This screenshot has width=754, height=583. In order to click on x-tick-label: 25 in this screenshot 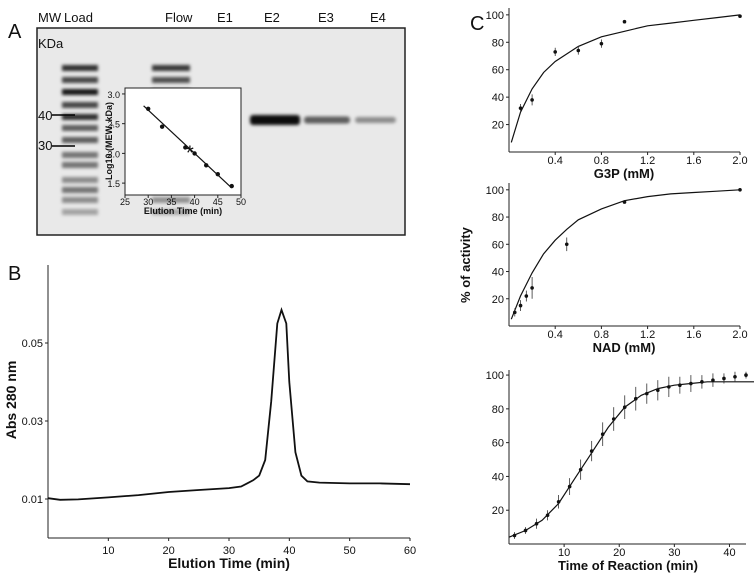, I will do `click(125, 202)`.